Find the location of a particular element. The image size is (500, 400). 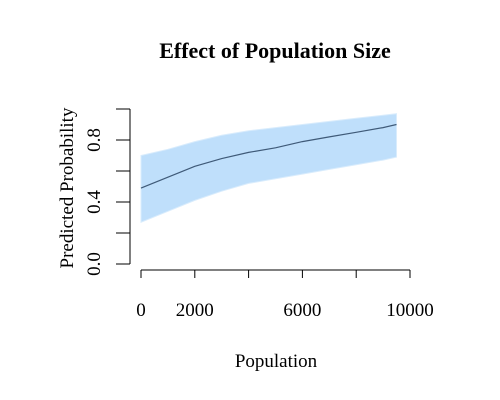

confidence-band is located at coordinates (268, 168).